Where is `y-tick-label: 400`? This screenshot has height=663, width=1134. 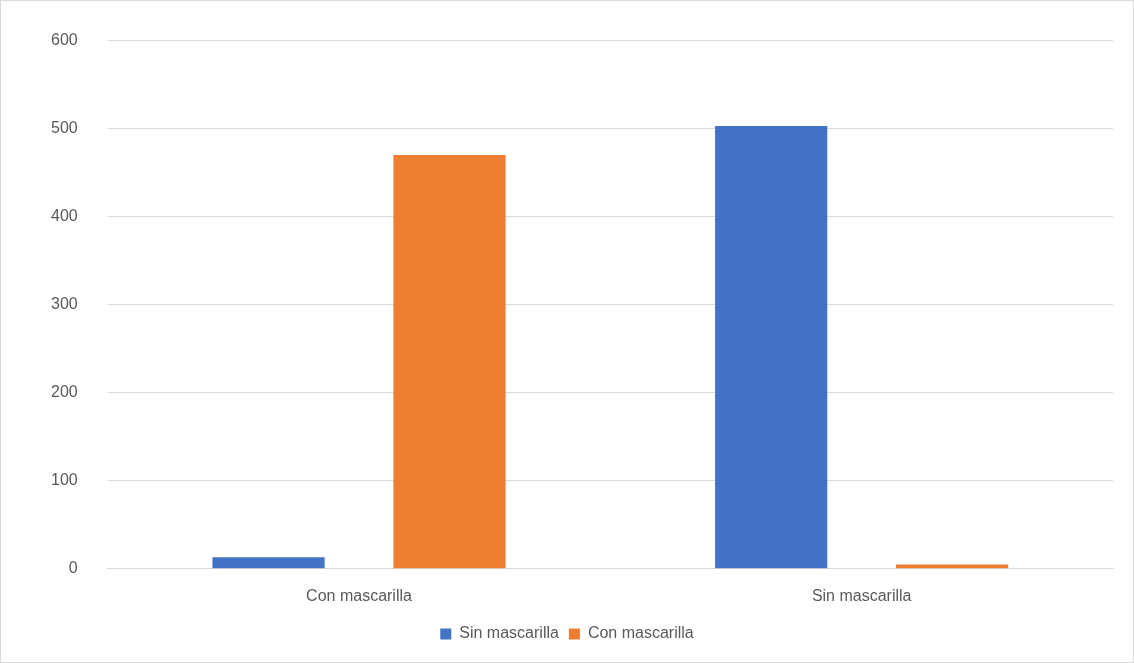
y-tick-label: 400 is located at coordinates (64, 216).